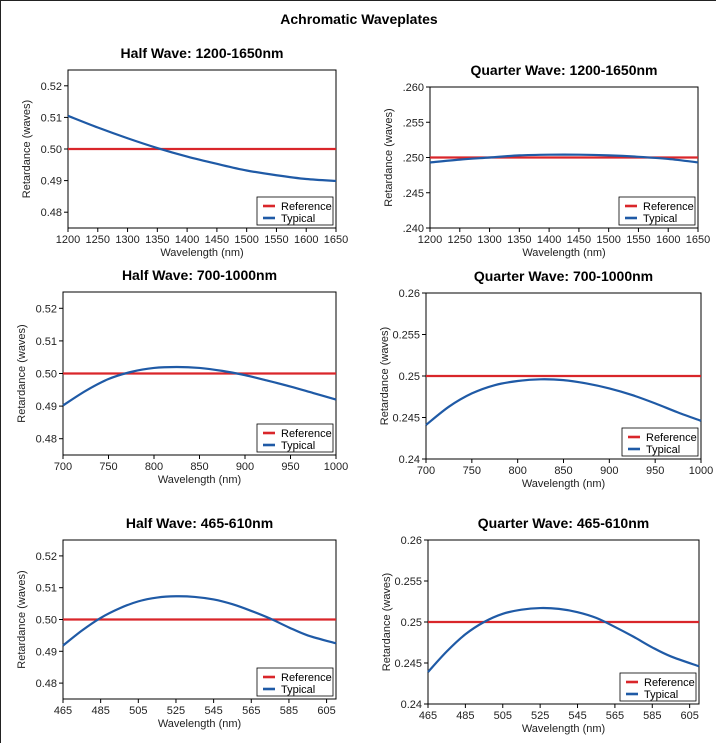  What do you see at coordinates (430, 240) in the screenshot?
I see `x-tick-label: 1200` at bounding box center [430, 240].